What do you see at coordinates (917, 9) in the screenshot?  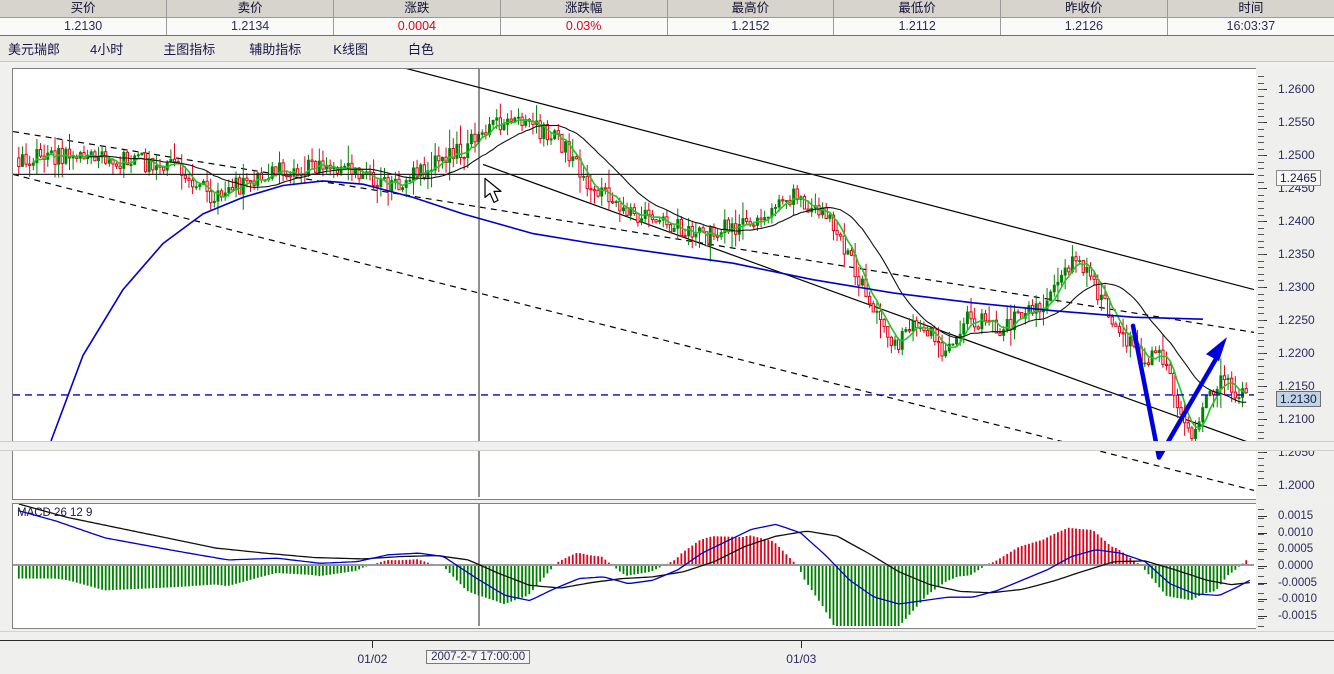 I see `column-header-low: 最低价` at bounding box center [917, 9].